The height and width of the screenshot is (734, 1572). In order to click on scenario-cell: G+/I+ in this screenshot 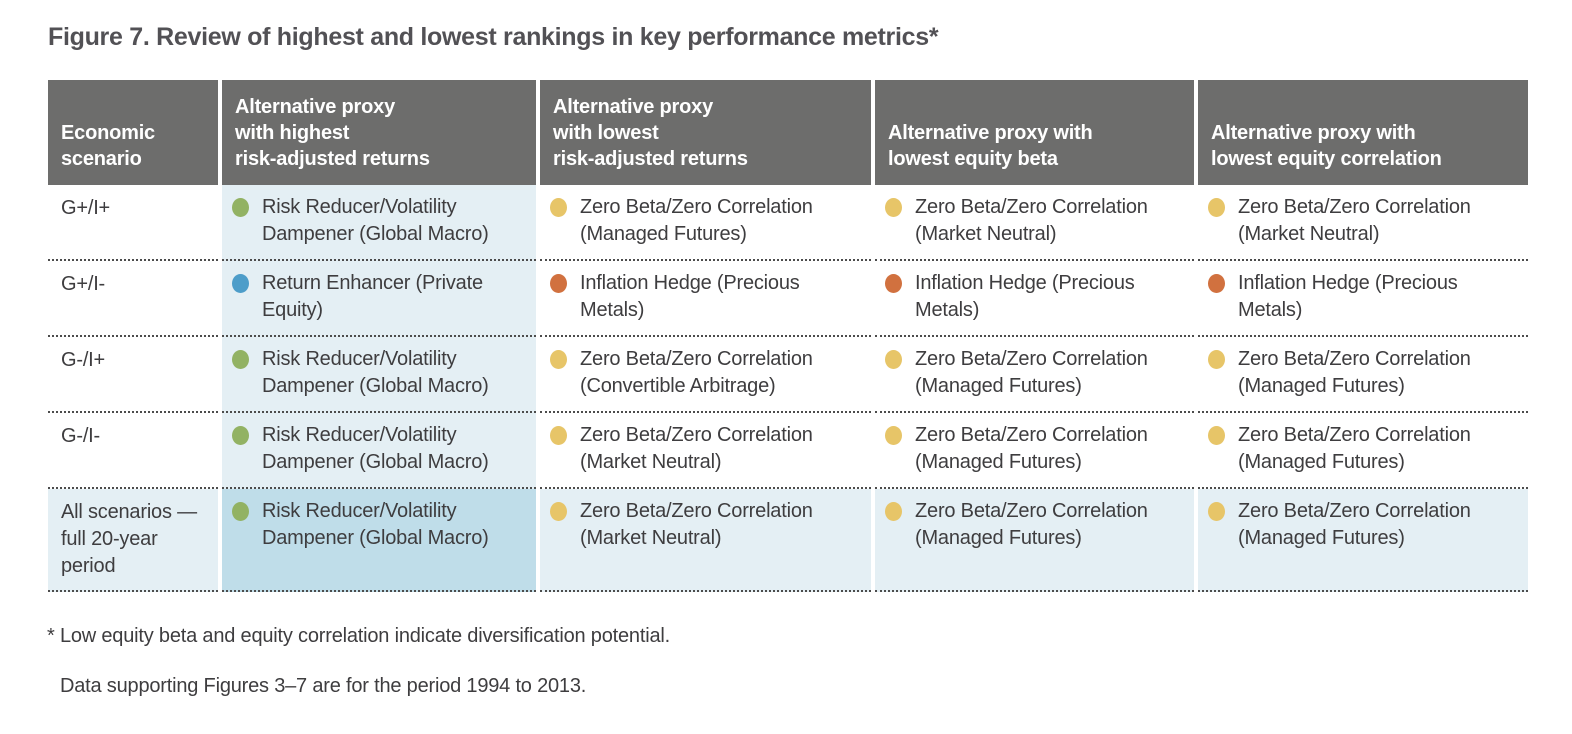, I will do `click(133, 223)`.